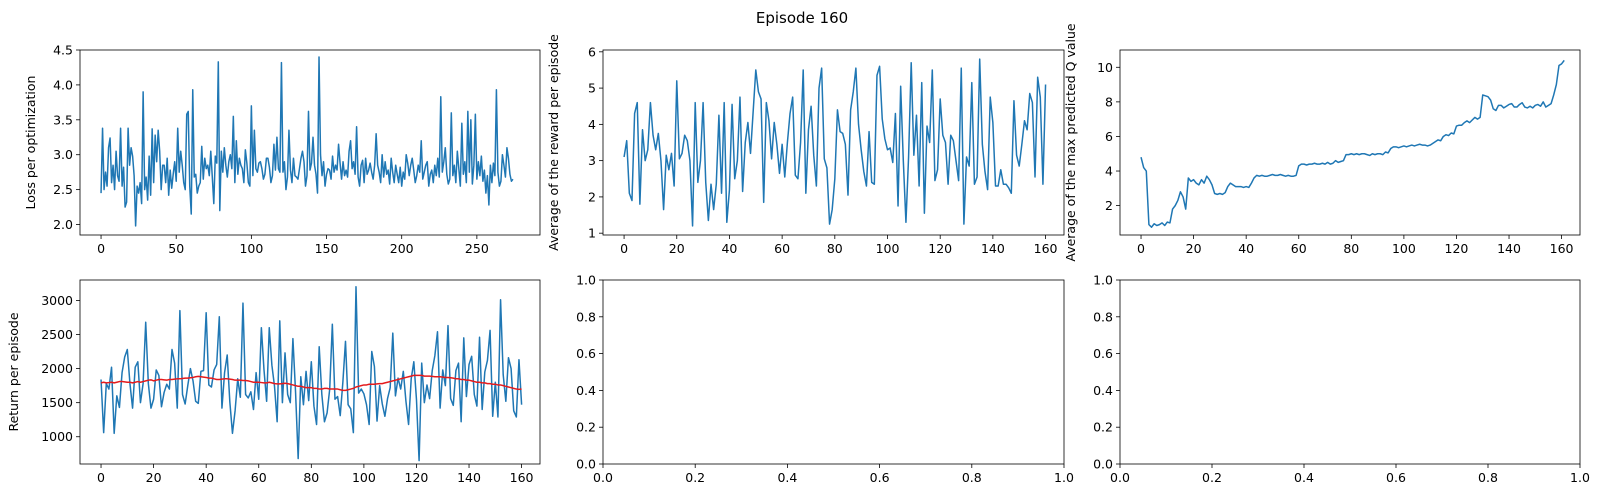 The image size is (1600, 500). I want to click on maxq-xtick-label: 0, so click(1141, 248).